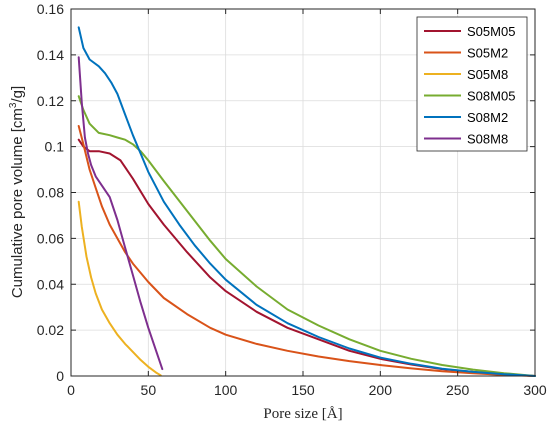 The width and height of the screenshot is (550, 429). What do you see at coordinates (487, 53) in the screenshot?
I see `legend-label: S05M2` at bounding box center [487, 53].